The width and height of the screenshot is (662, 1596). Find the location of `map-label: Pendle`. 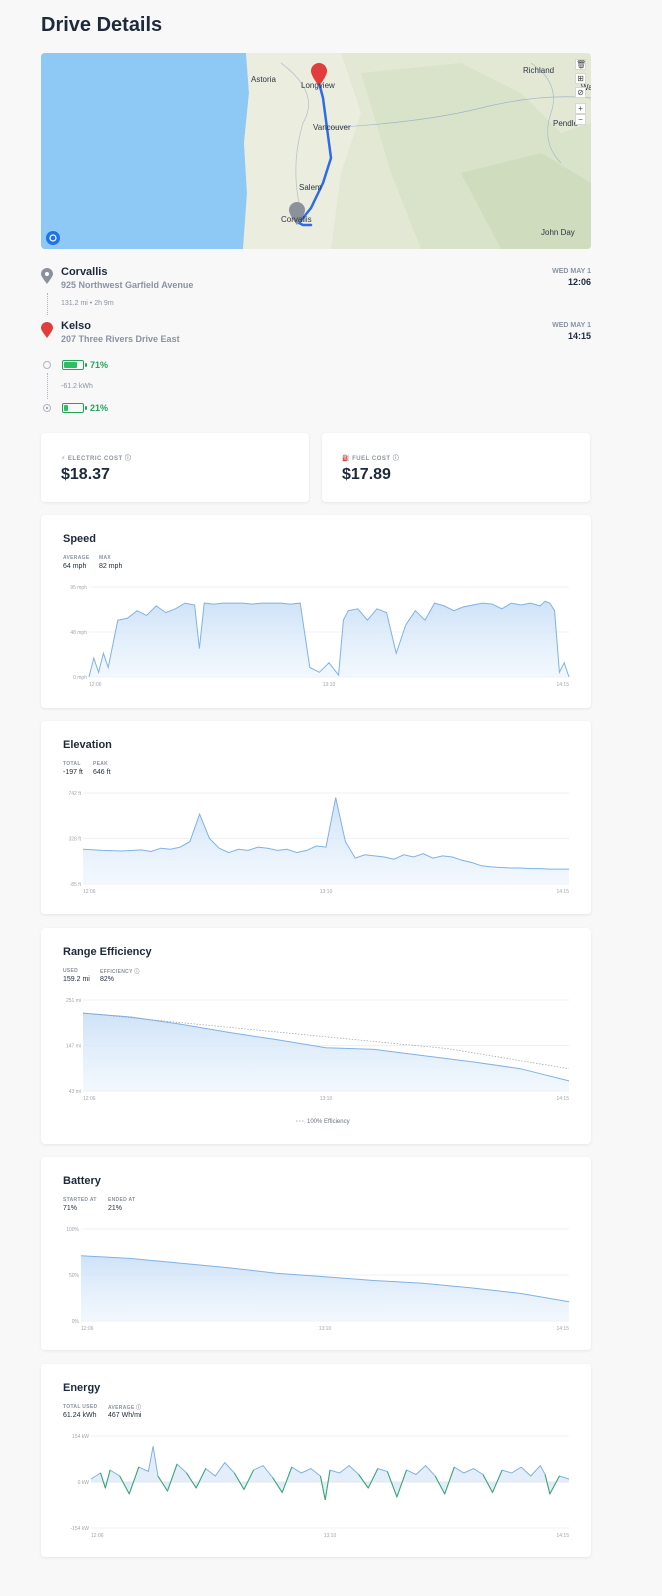

map-label: Pendle is located at coordinates (565, 123).